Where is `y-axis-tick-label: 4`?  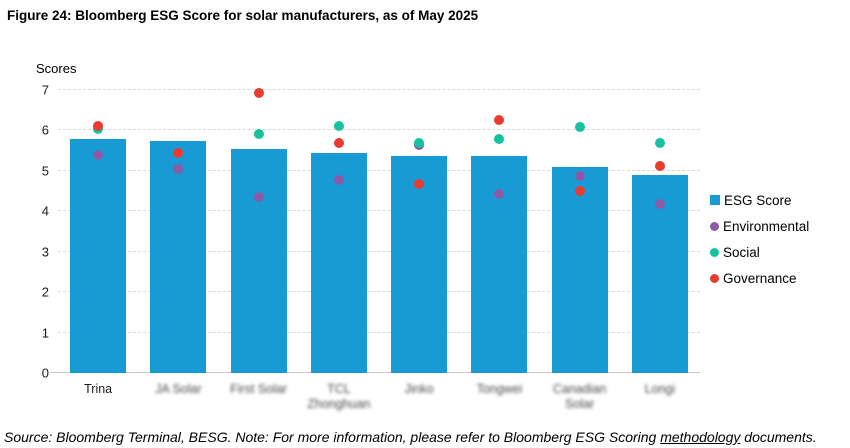 y-axis-tick-label: 4 is located at coordinates (45, 211).